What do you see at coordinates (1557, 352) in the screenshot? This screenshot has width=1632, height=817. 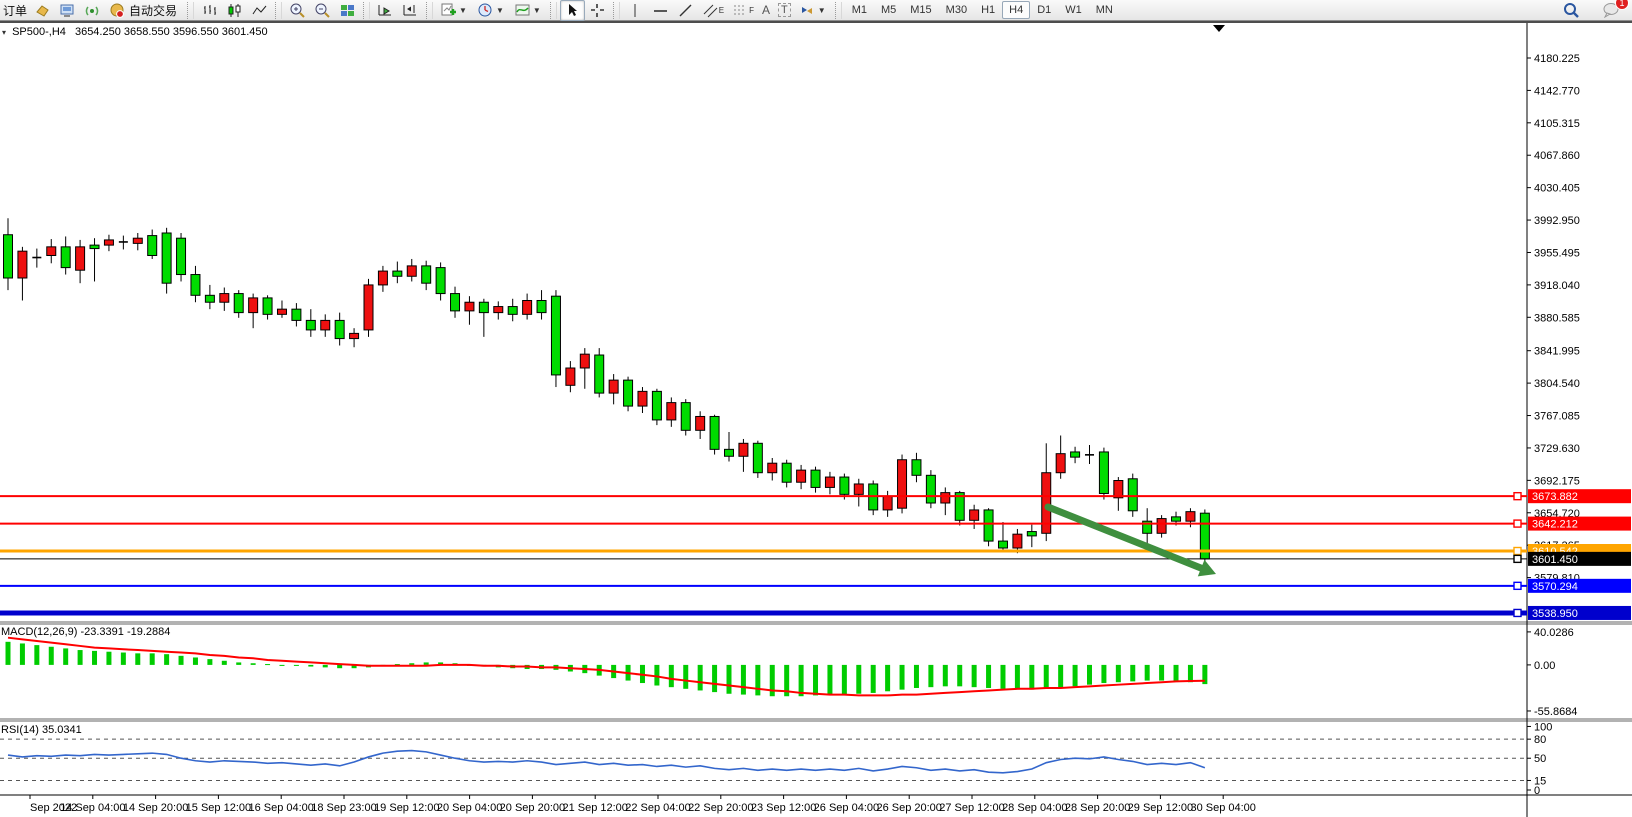 I see `svg-text: 3841.995` at bounding box center [1557, 352].